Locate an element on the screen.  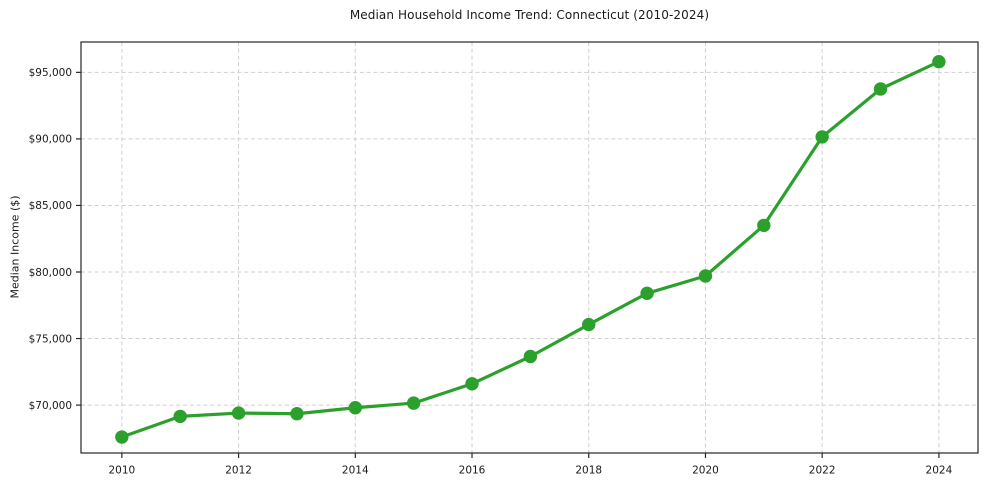
x-tick-label: 2016 is located at coordinates (472, 471).